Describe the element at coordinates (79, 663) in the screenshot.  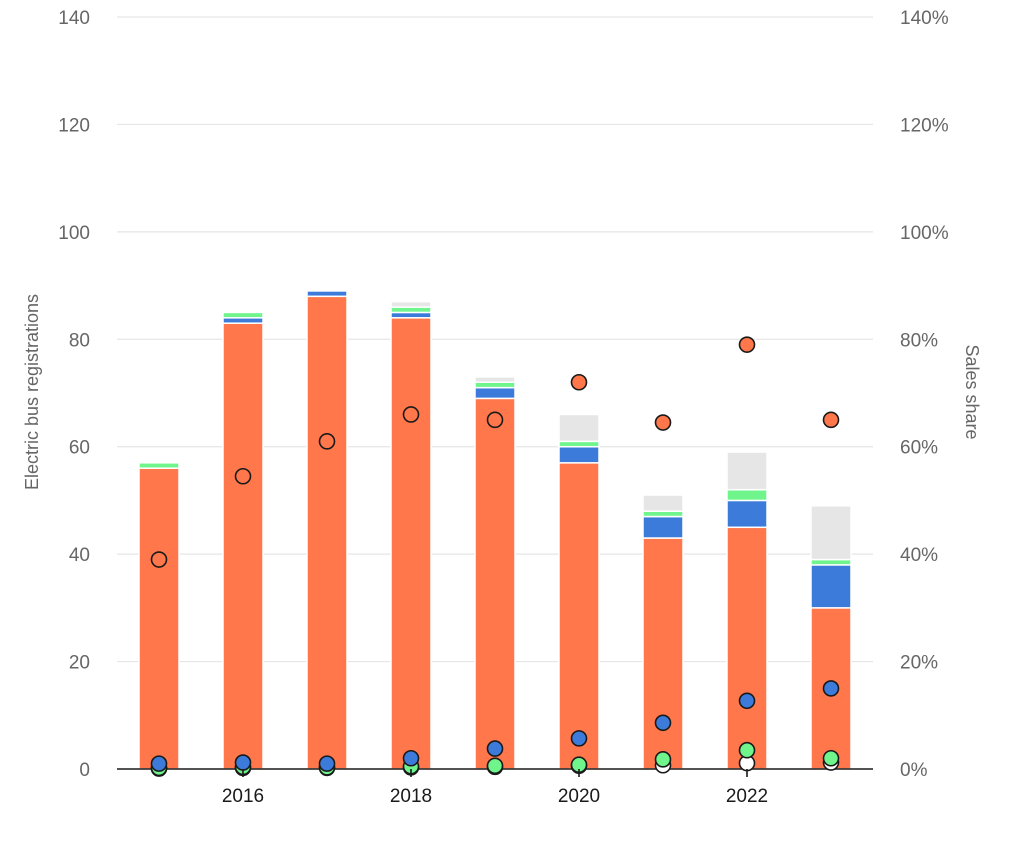
I see `y-tick-label: 20` at that location.